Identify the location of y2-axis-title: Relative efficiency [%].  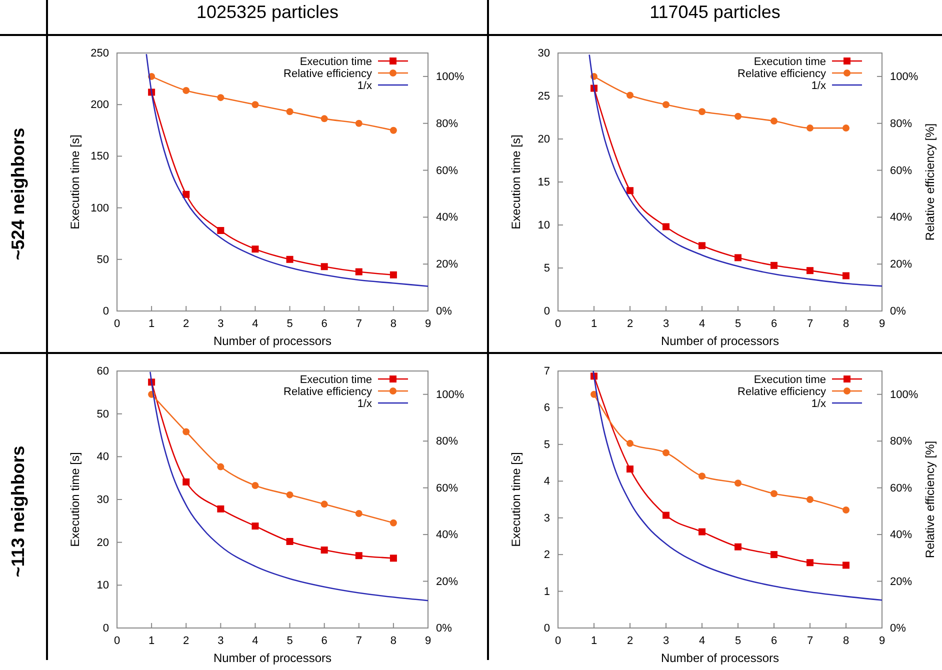
(930, 499).